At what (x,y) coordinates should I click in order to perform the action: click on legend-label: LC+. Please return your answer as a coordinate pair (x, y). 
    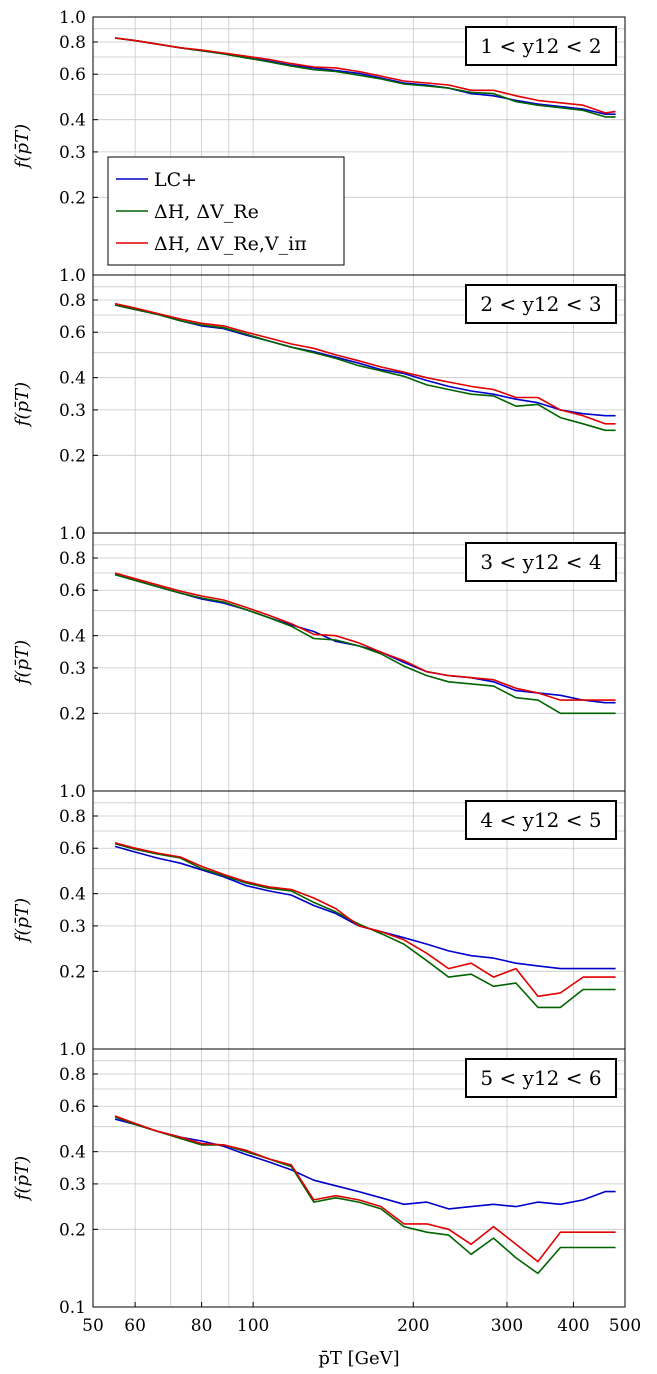
    Looking at the image, I should click on (175, 180).